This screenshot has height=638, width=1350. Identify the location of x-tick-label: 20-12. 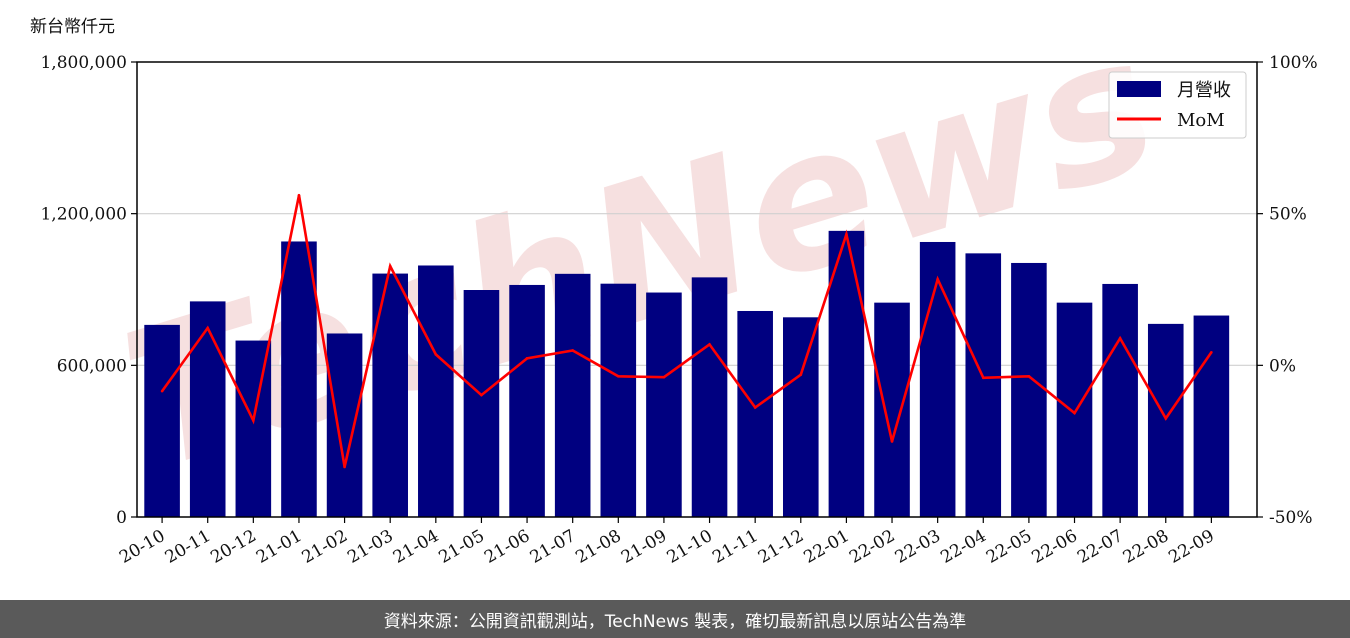
(233, 547).